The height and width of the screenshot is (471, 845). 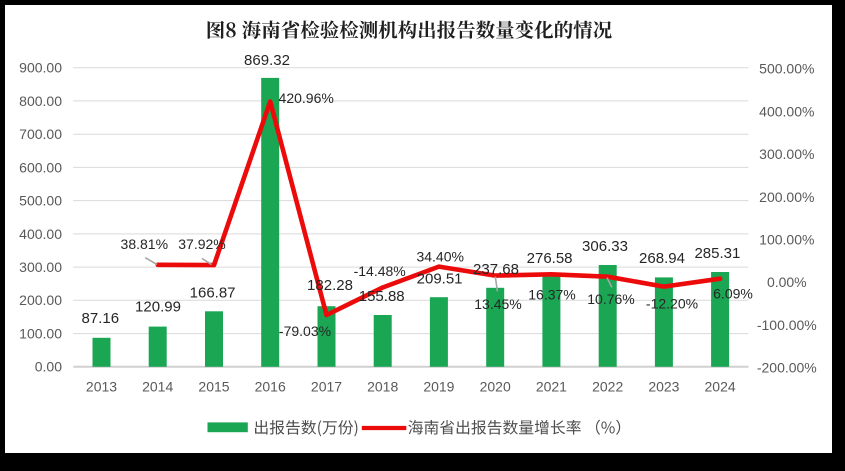 What do you see at coordinates (101, 318) in the screenshot?
I see `svg-text: 87.16` at bounding box center [101, 318].